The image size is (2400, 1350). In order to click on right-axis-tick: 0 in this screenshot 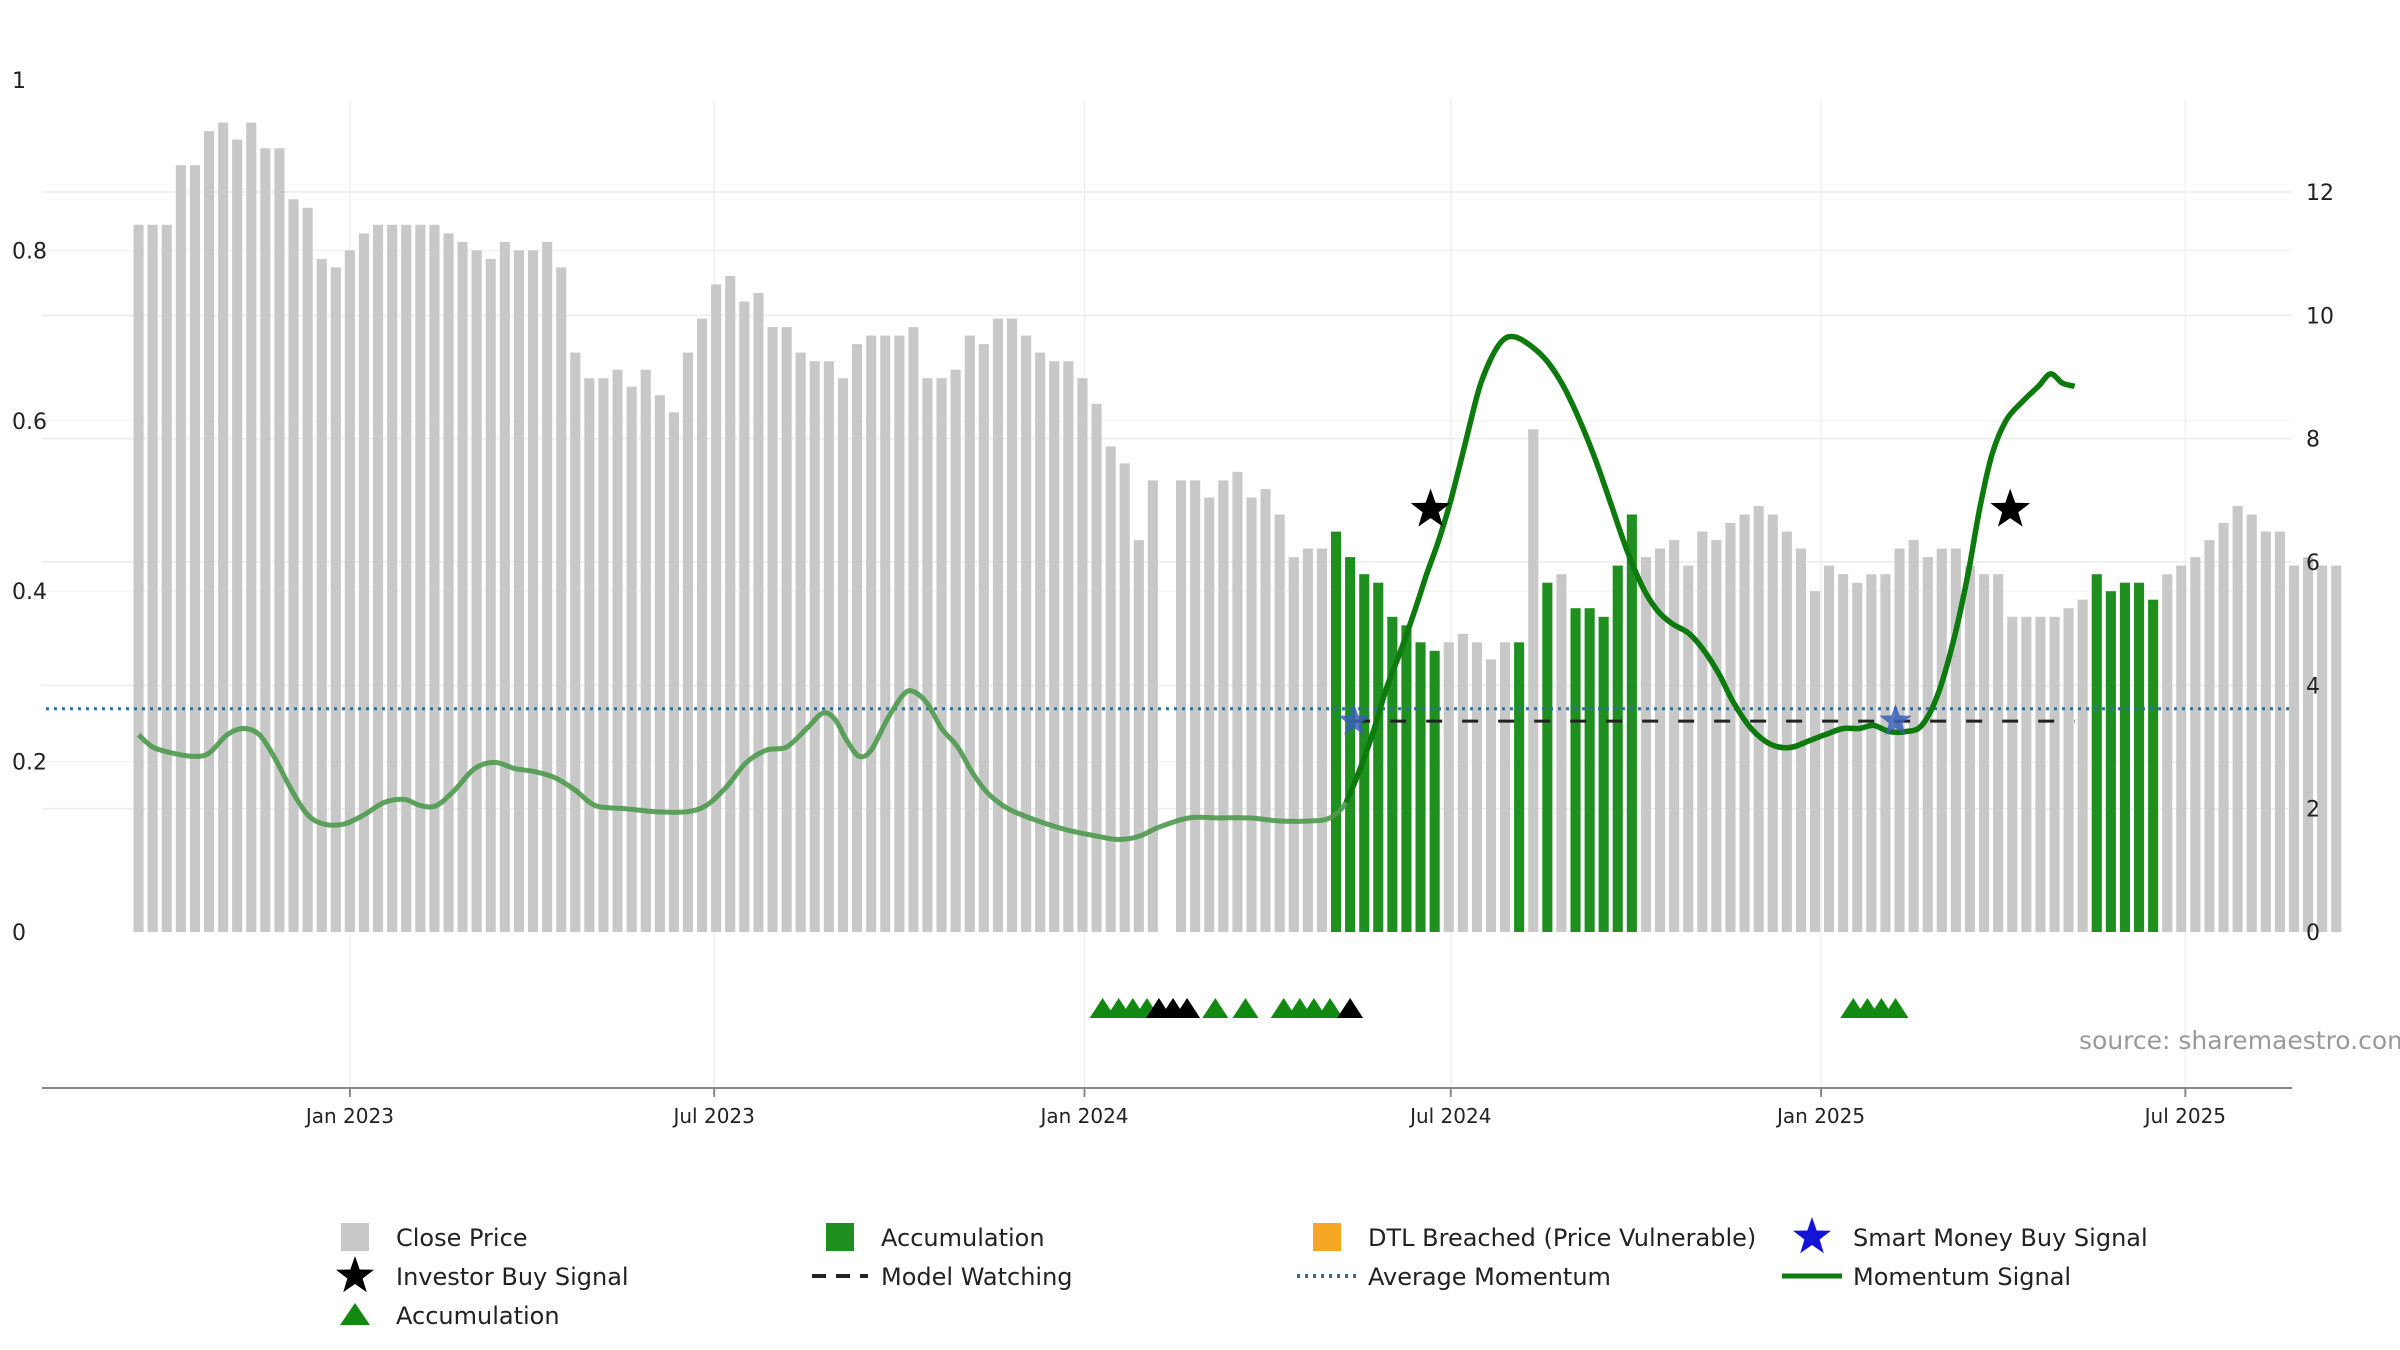, I will do `click(2313, 933)`.